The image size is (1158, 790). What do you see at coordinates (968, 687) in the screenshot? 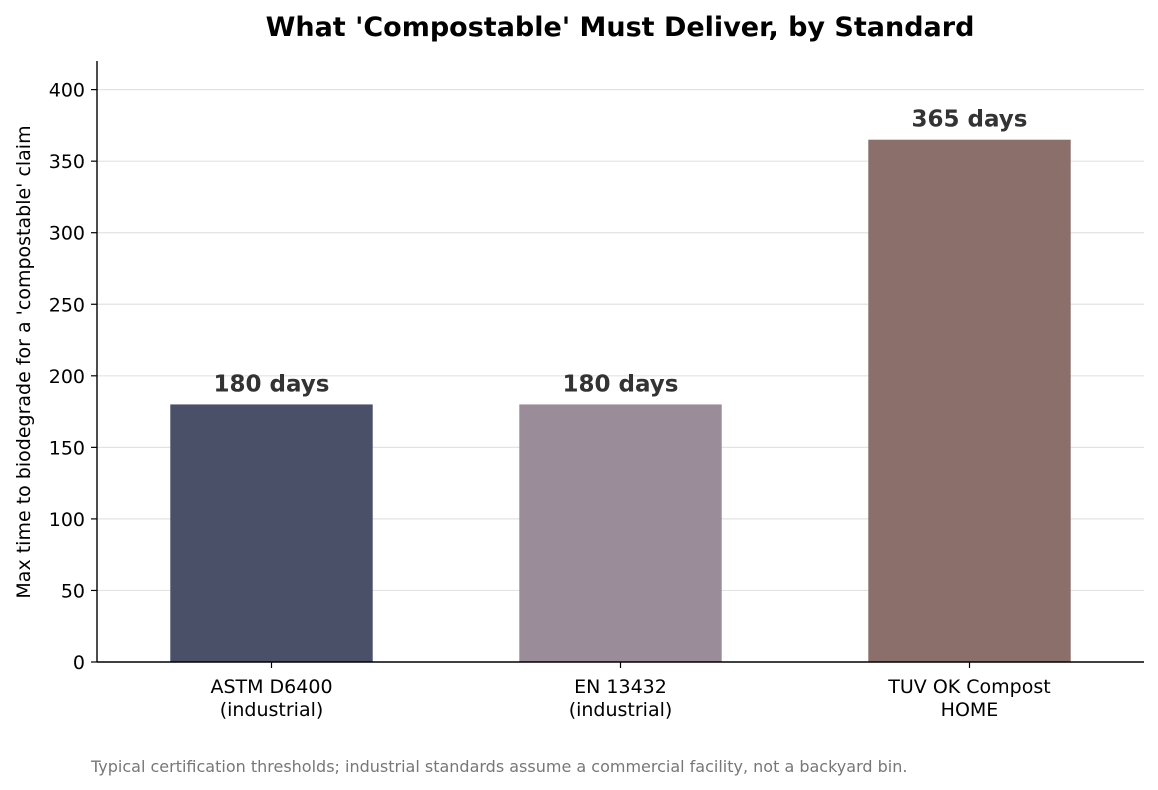
I see `x-tick-label-2-0: TUV OK Compost` at bounding box center [968, 687].